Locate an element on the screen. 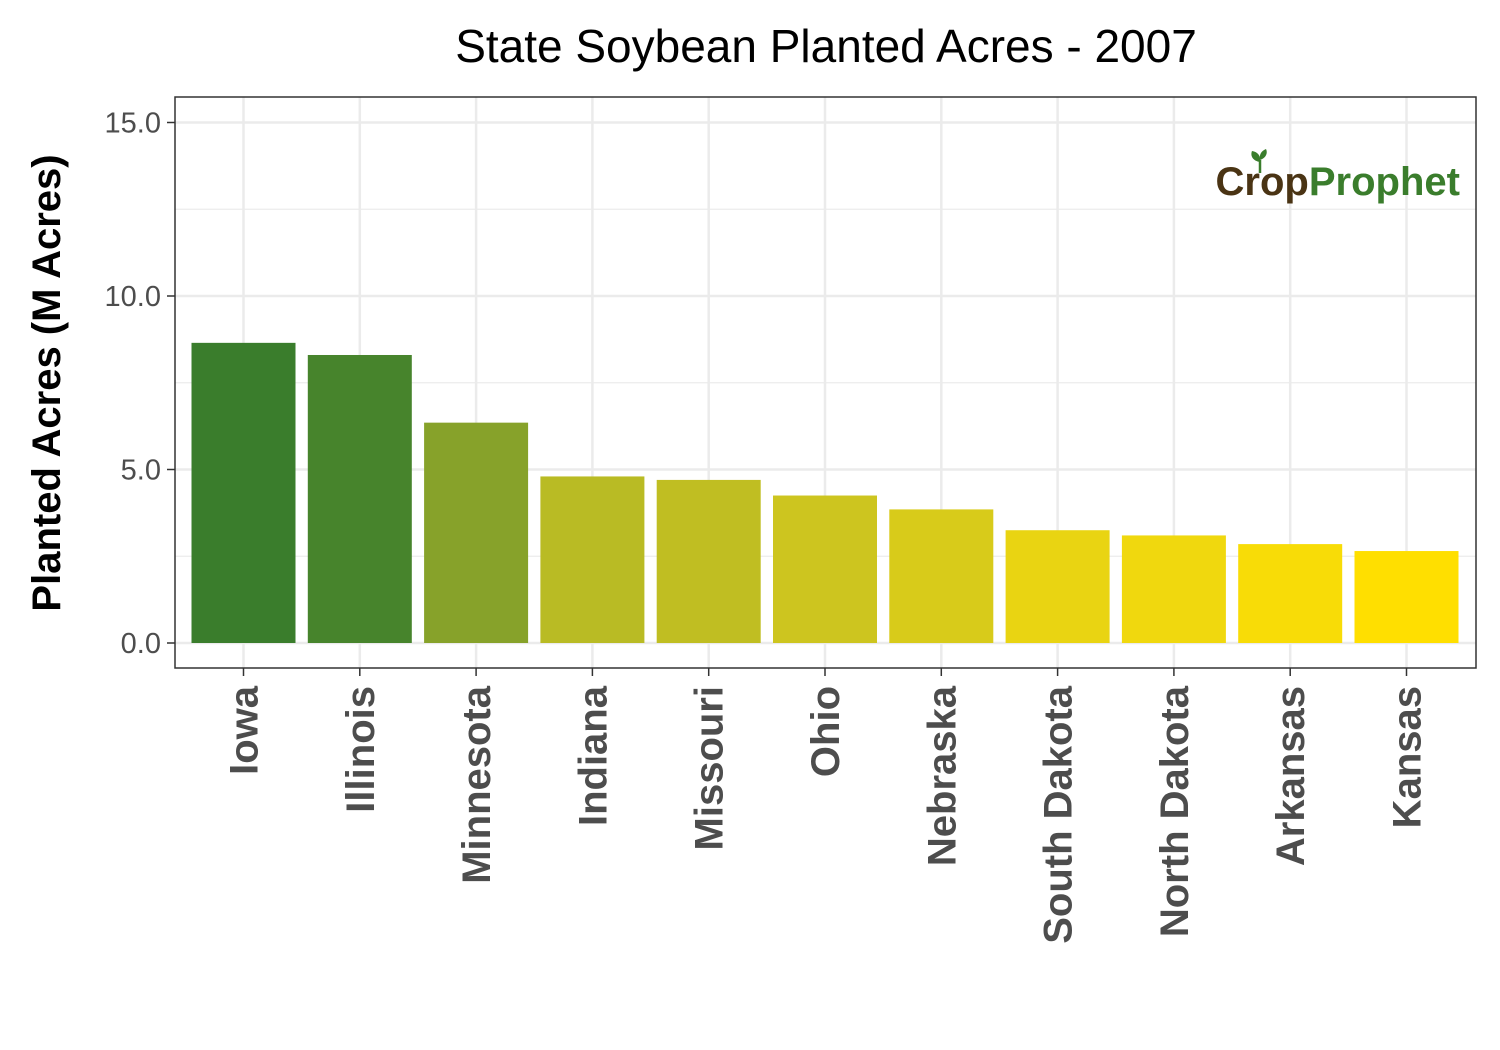  bar-nebraska is located at coordinates (941, 576).